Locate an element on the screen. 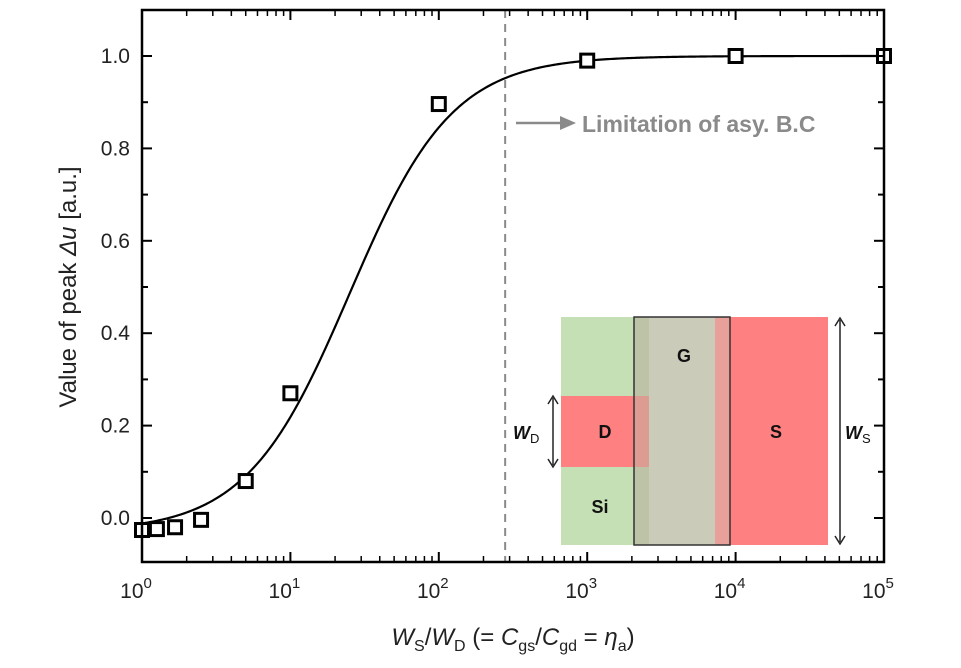  axis-title-part: ) is located at coordinates (631, 637).